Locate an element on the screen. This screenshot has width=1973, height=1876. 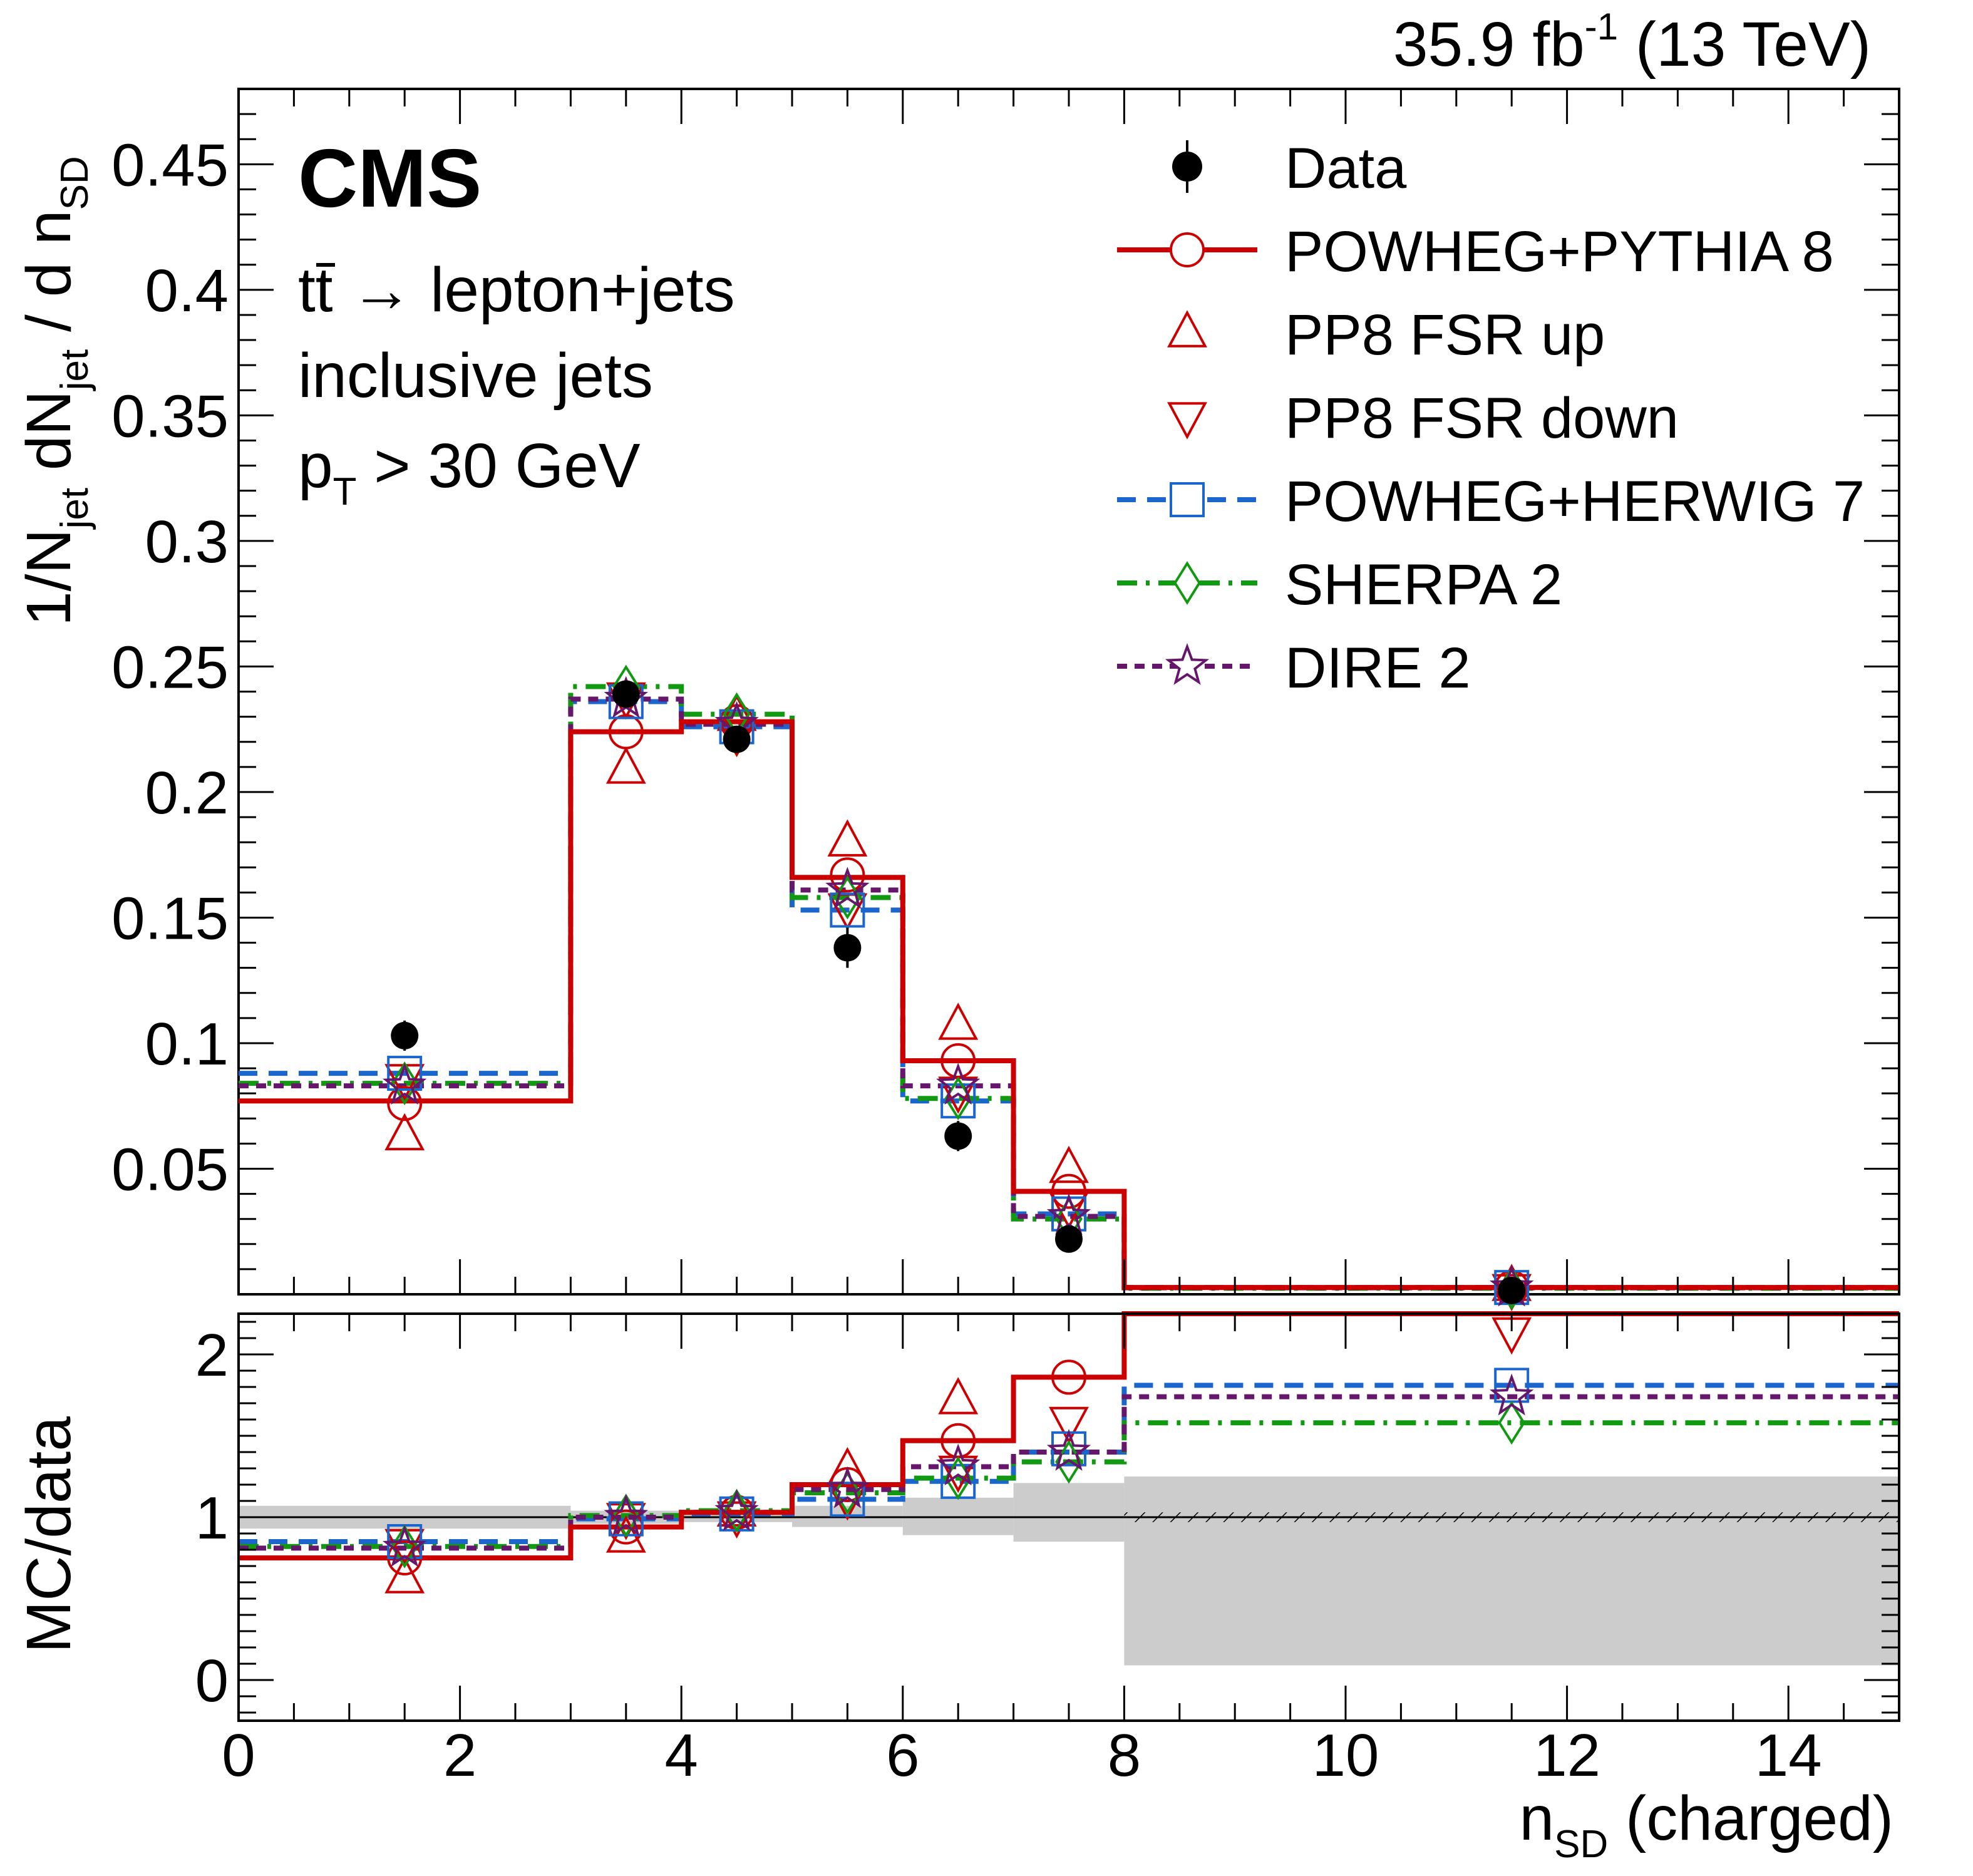
ratio-y-tick-label: 2 is located at coordinates (212, 1355).